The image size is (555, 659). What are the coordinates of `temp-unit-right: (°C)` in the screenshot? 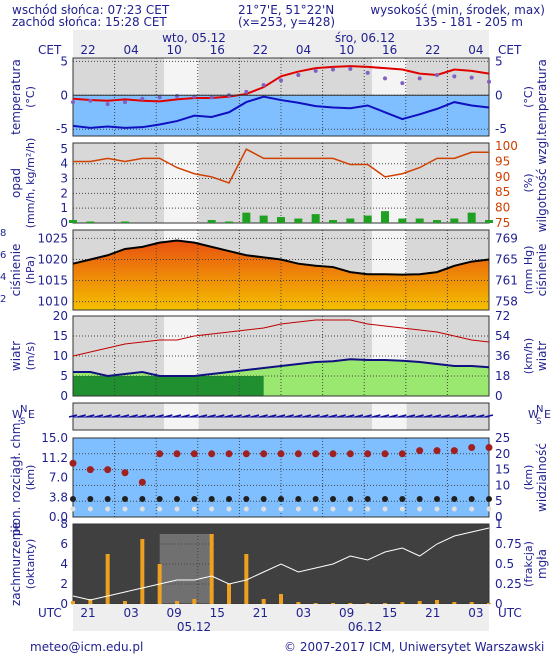 It's located at (528, 97).